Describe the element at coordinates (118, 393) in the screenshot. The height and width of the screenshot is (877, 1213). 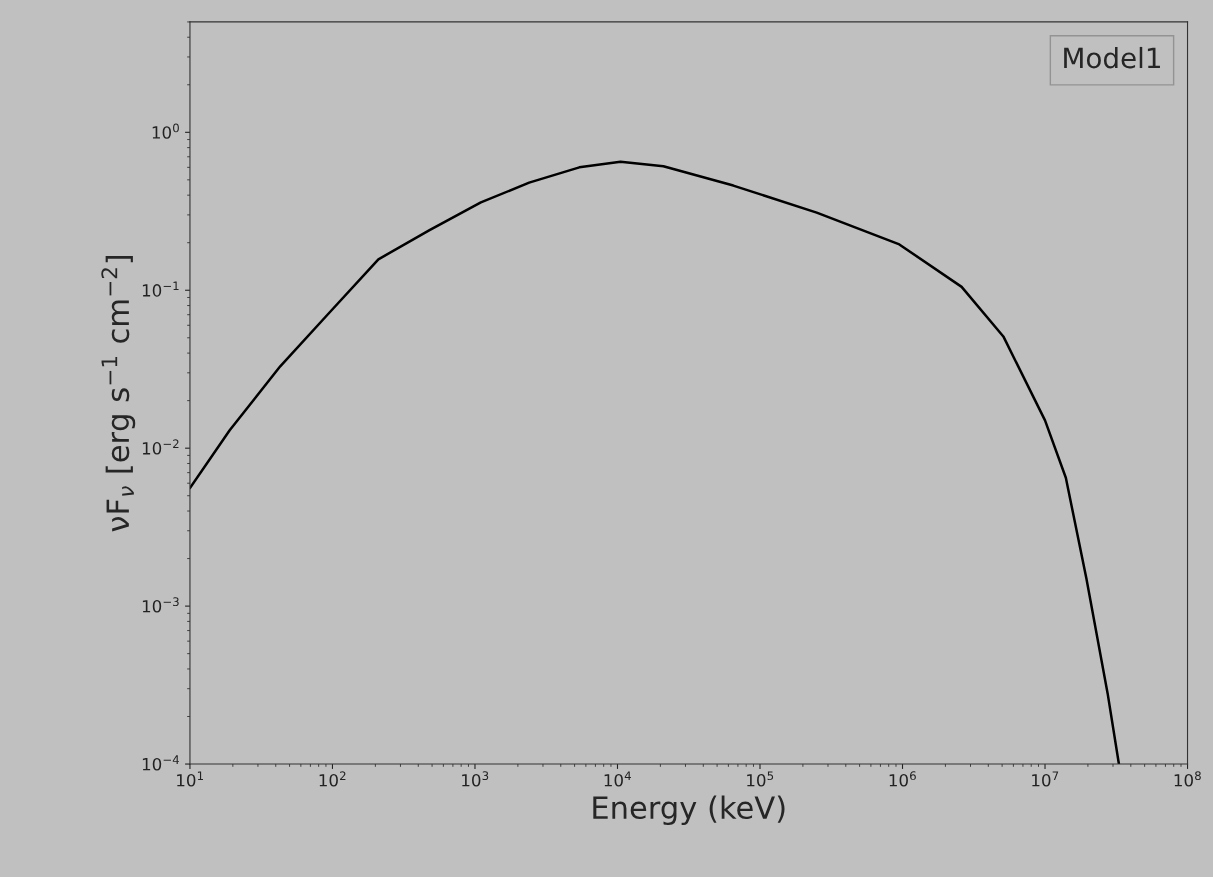
I see `y-axis-title: νF$_{ν}$ [erg s$^{−1}$ cm$^{−2}$]` at that location.